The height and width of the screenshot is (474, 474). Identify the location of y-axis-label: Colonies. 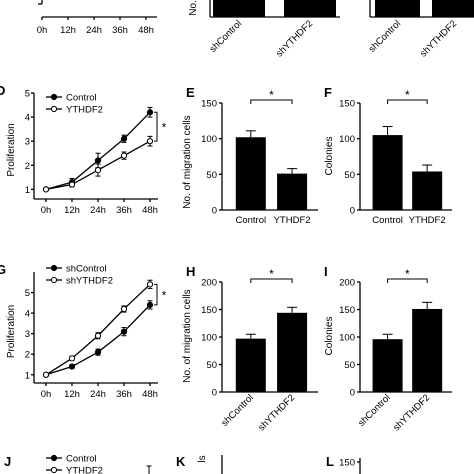
(329, 336).